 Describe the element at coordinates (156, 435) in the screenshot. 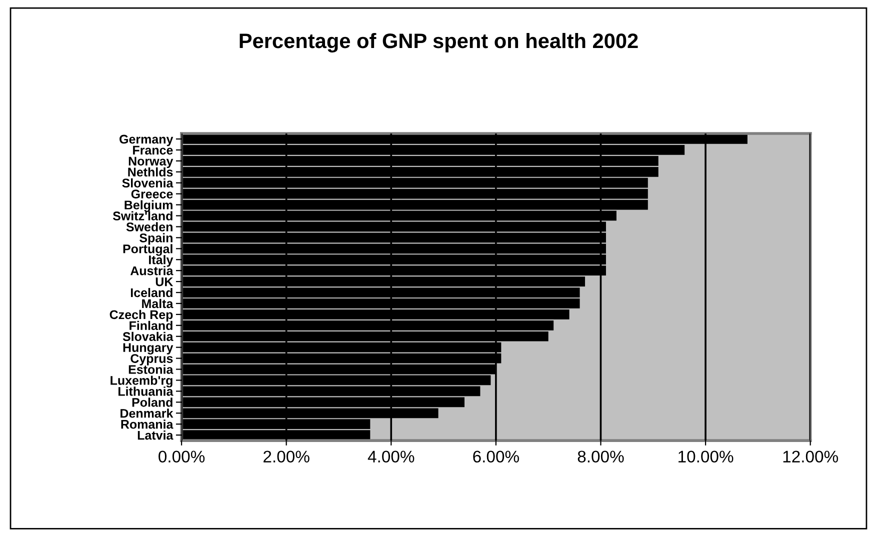

I see `y-tick-label: Latvia` at that location.